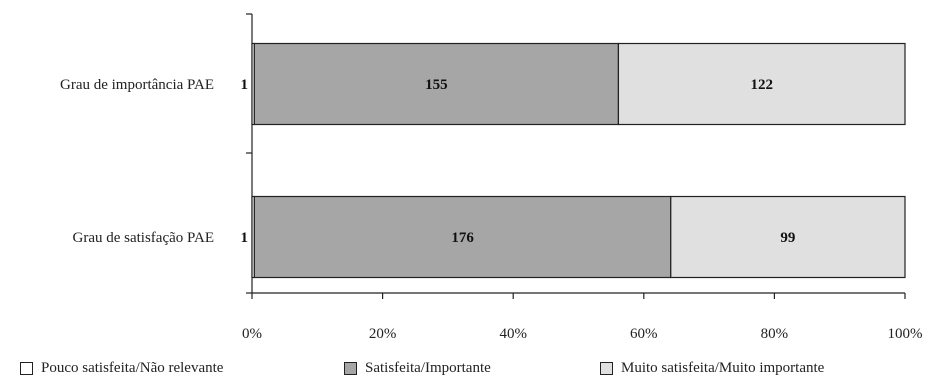 Image resolution: width=930 pixels, height=388 pixels. Describe the element at coordinates (252, 334) in the screenshot. I see `x-tick-label: 0%` at that location.